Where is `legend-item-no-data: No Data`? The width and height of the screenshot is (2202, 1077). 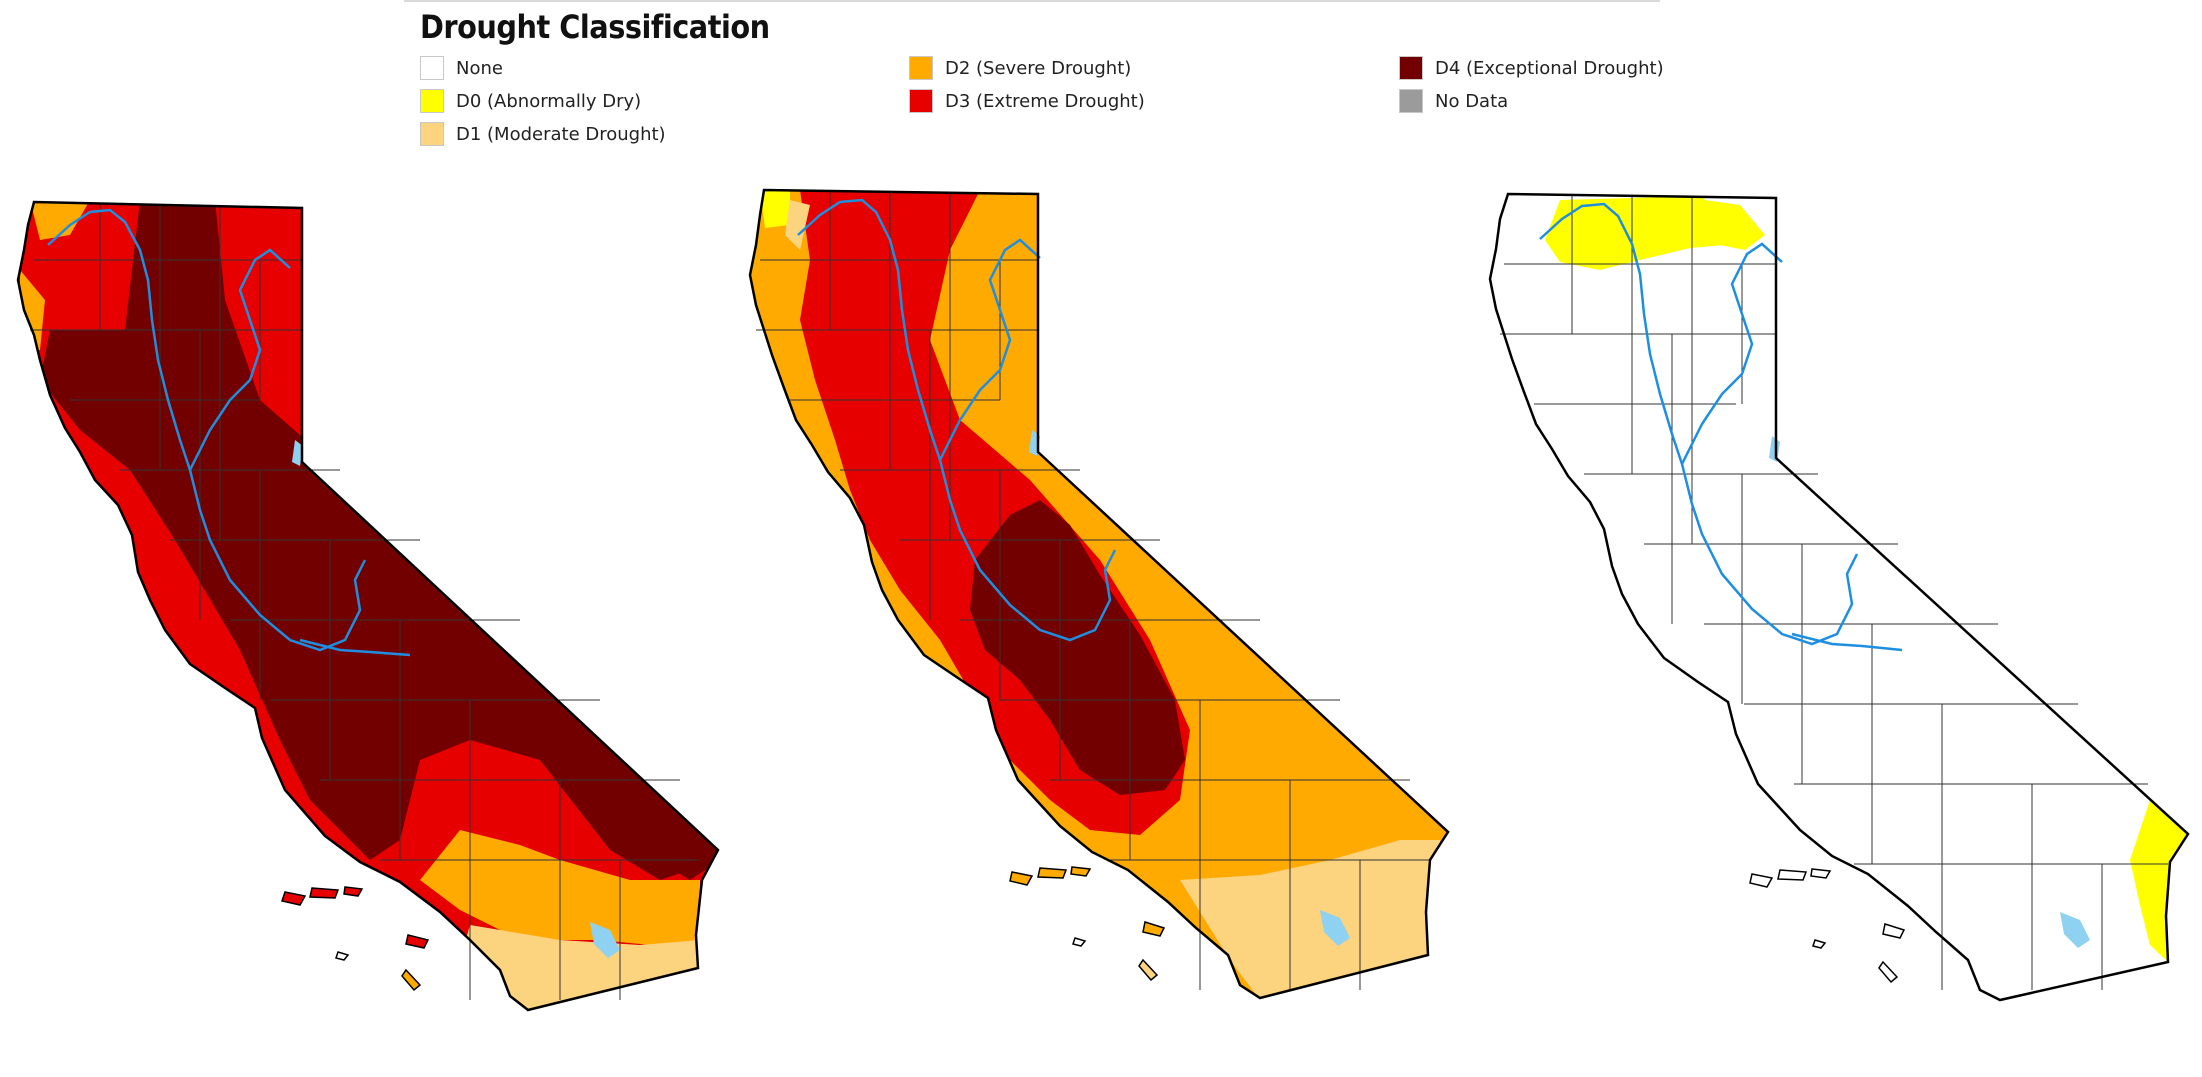
legend-item-no-data: No Data is located at coordinates (1453, 101).